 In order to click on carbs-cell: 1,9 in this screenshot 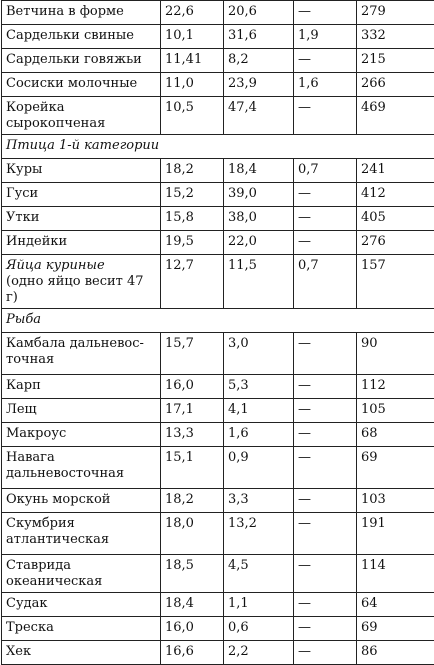, I will do `click(325, 37)`.